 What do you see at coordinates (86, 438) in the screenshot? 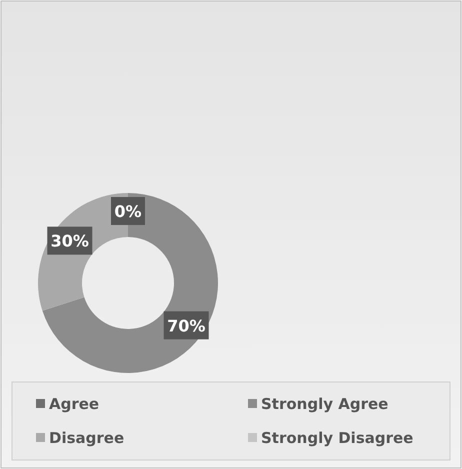
I see `legend-label: Disagree` at bounding box center [86, 438].